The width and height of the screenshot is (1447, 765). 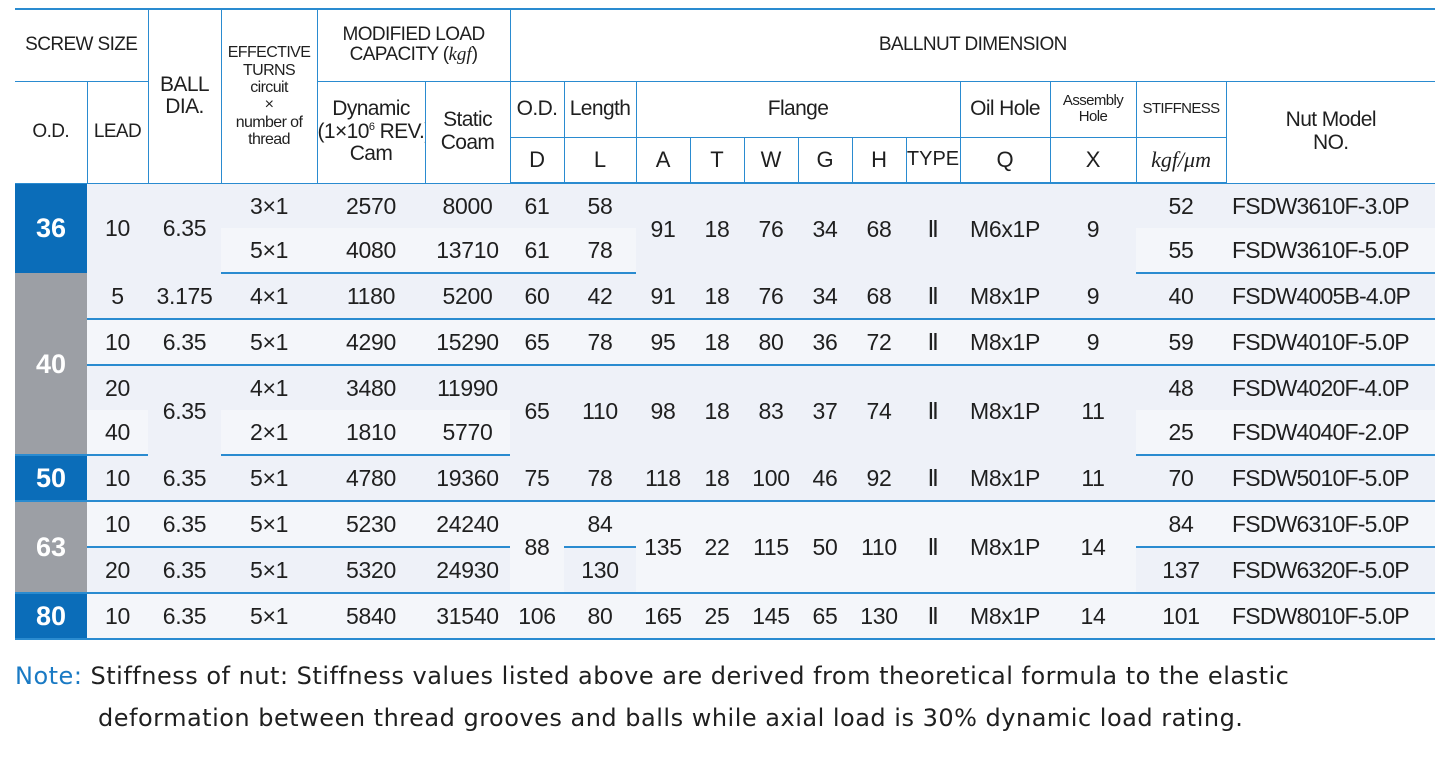 I want to click on dynamic-cell: 3480, so click(x=371, y=387).